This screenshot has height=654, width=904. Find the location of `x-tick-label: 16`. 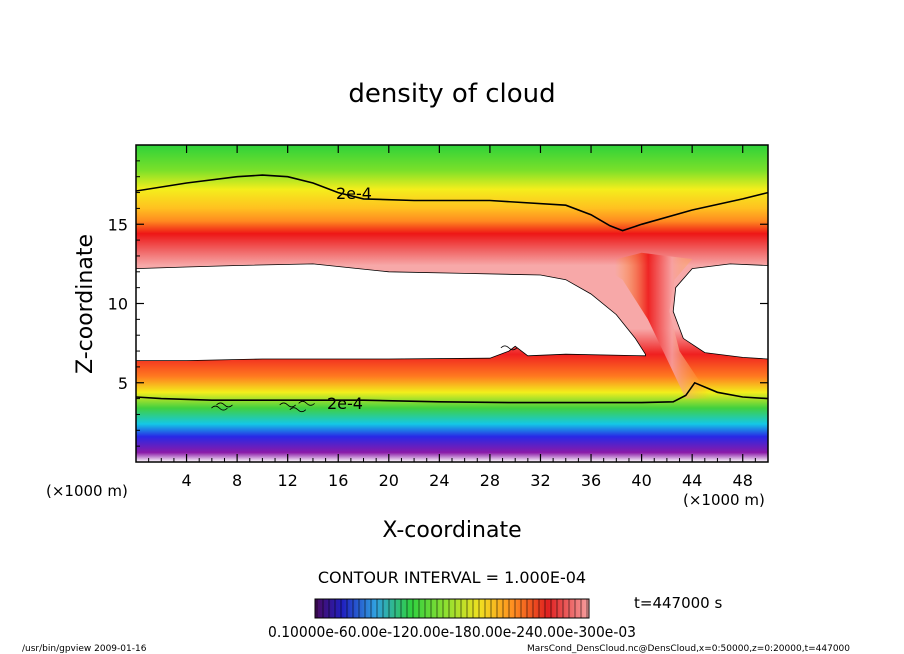

x-tick-label: 16 is located at coordinates (338, 480).